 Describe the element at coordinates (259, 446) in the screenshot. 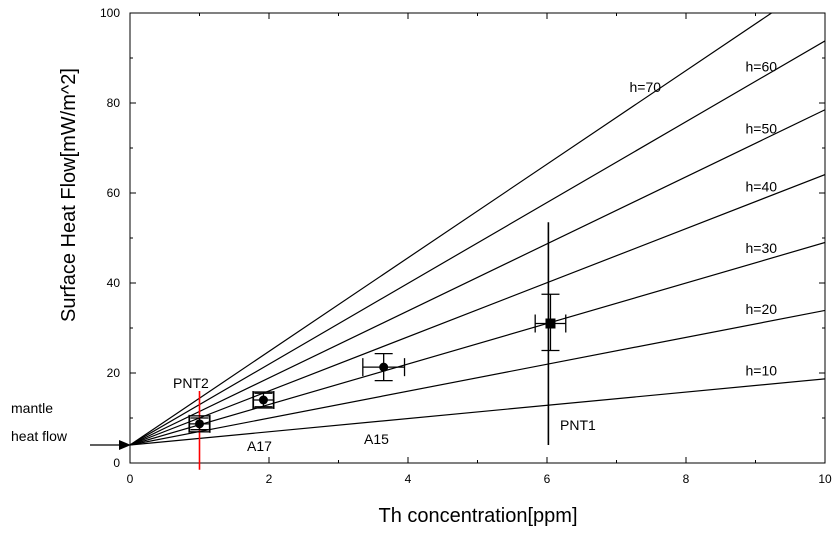

I see `a17-label: A17` at that location.